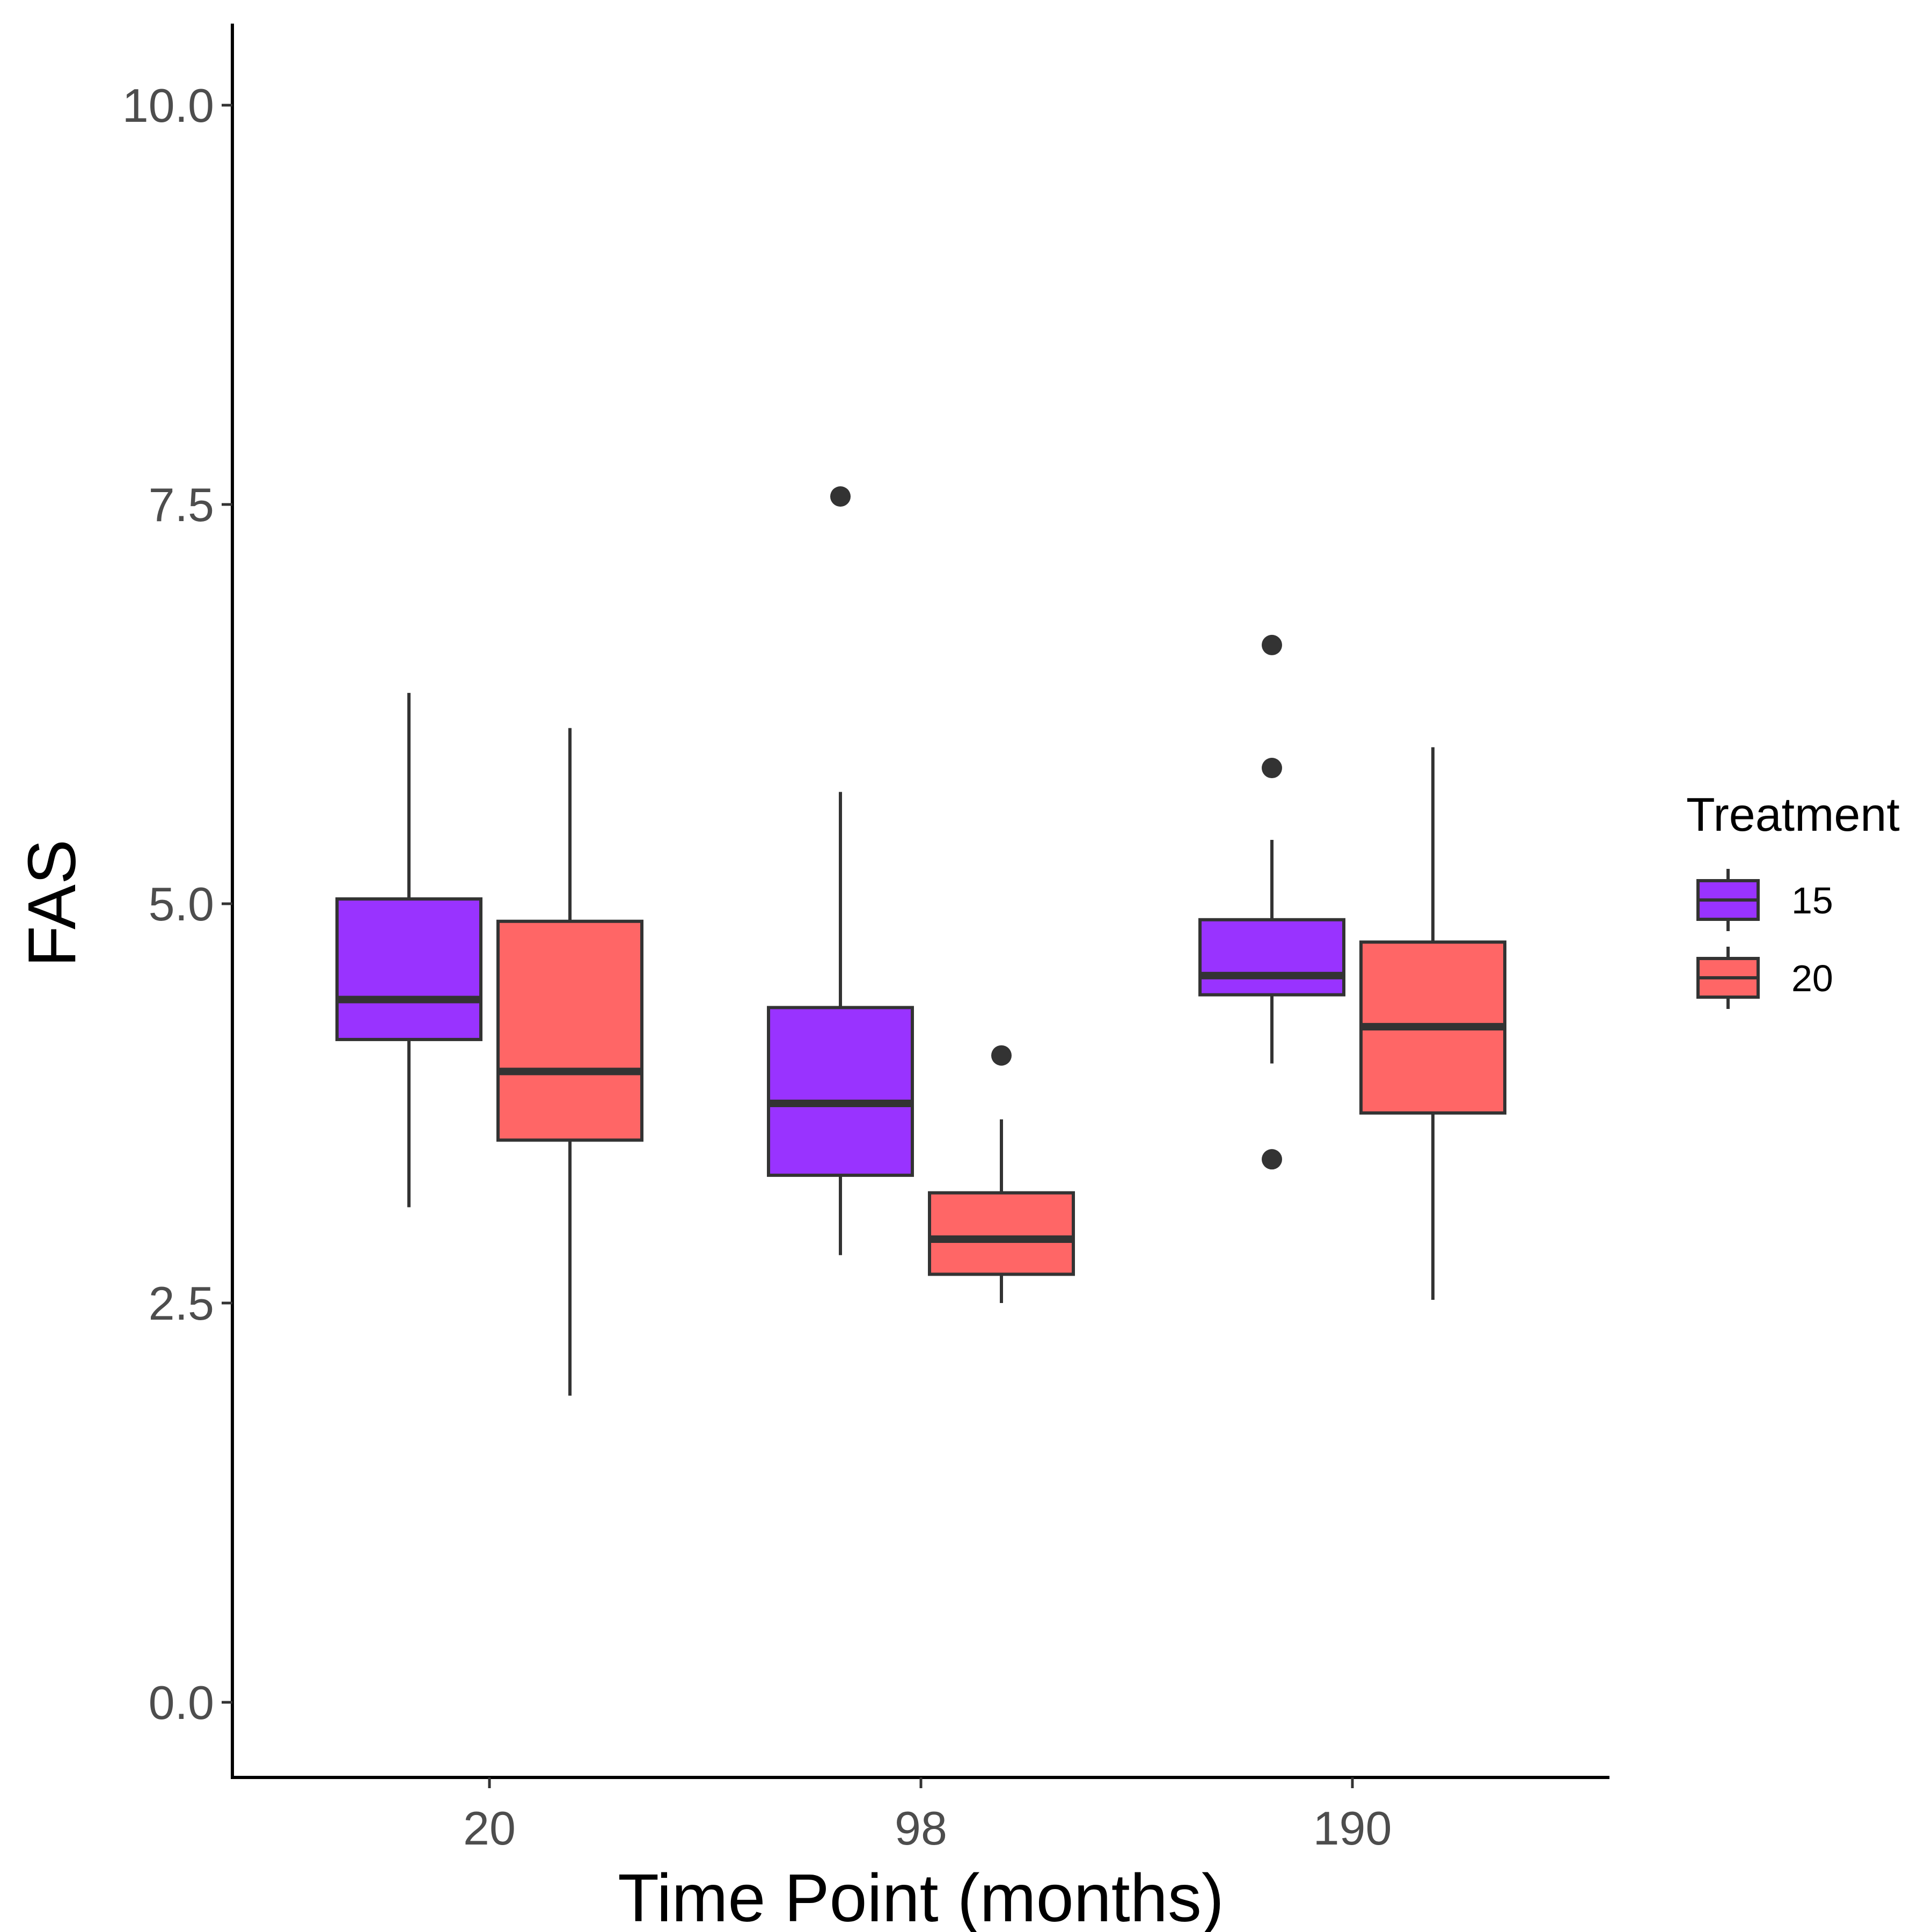 The width and height of the screenshot is (1932, 1932). I want to click on legend-item-15: 15, so click(1764, 900).